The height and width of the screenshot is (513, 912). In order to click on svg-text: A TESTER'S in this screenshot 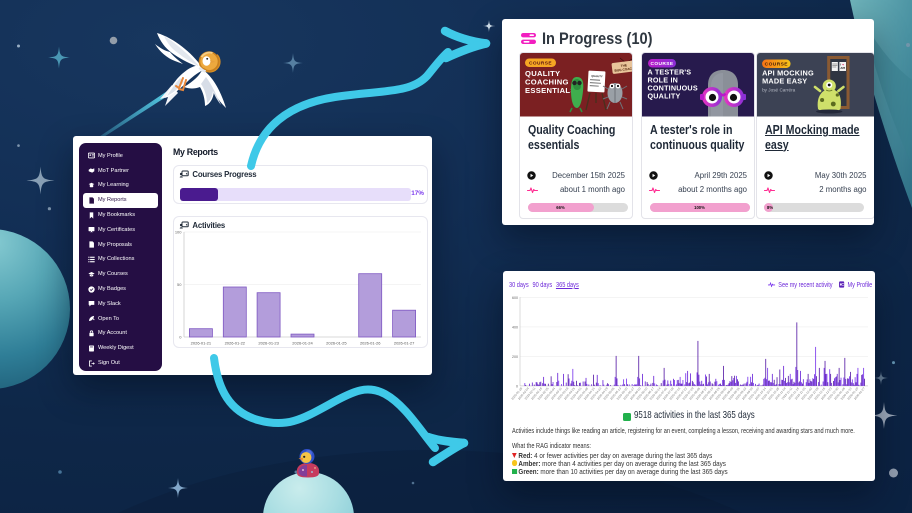, I will do `click(670, 72)`.